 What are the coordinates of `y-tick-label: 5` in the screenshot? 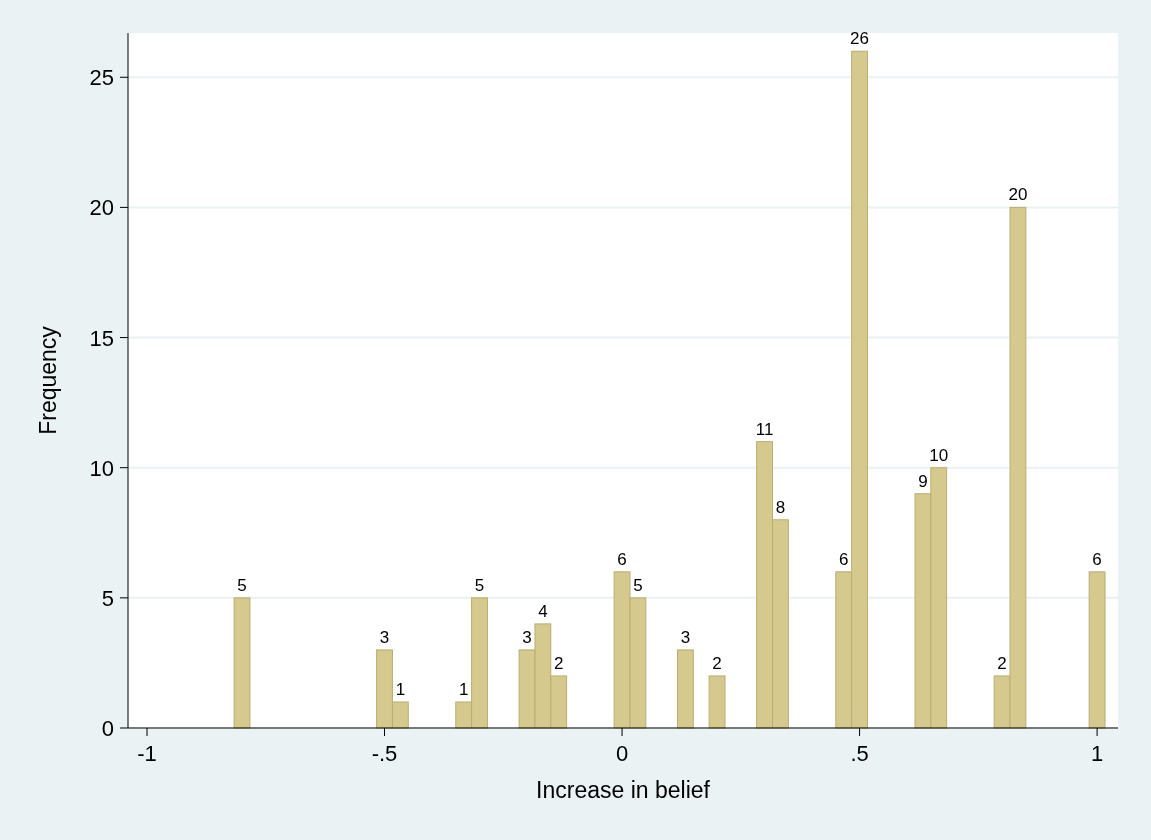 It's located at (107, 598).